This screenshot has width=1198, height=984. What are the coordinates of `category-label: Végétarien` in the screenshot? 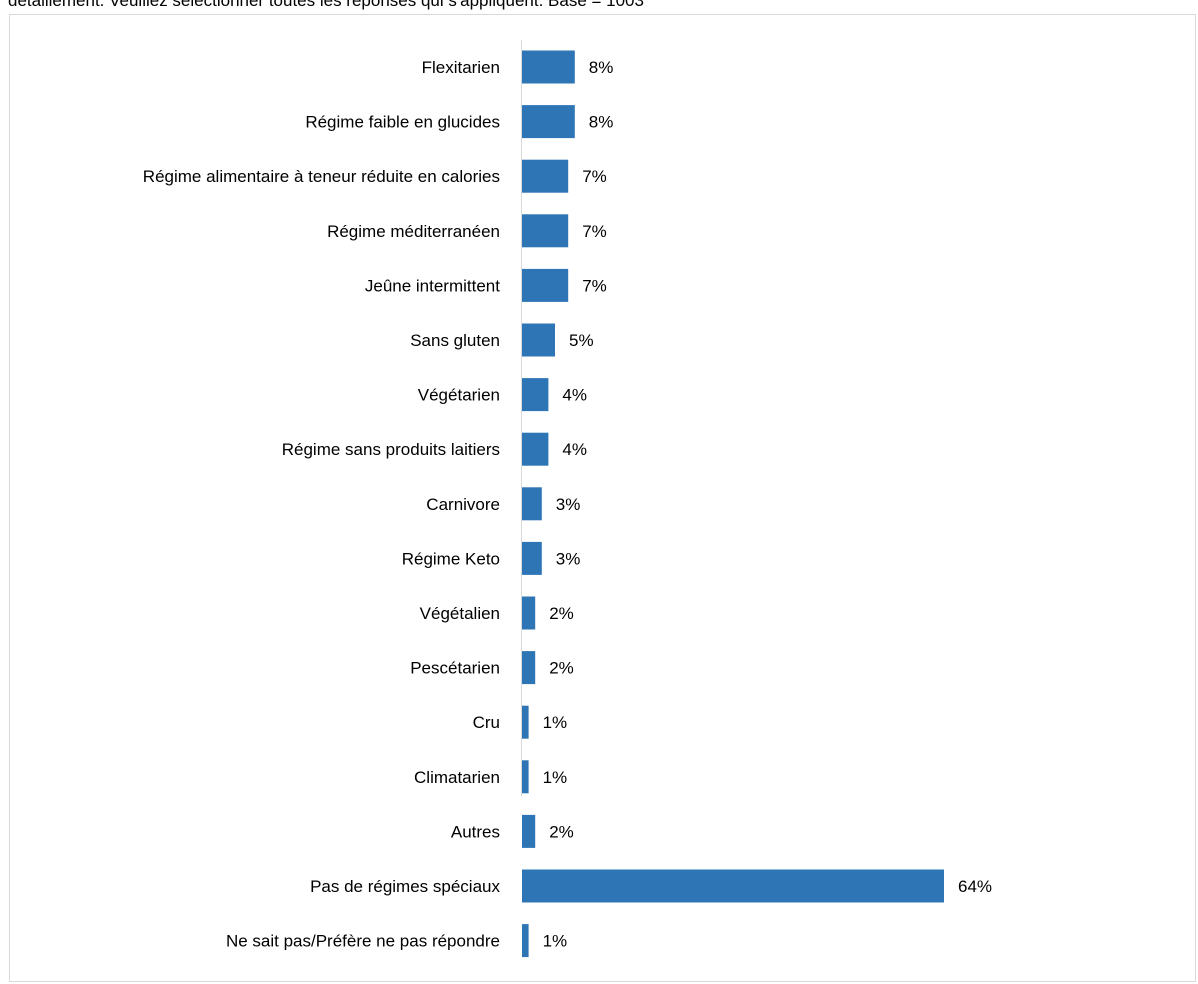 It's located at (459, 395).